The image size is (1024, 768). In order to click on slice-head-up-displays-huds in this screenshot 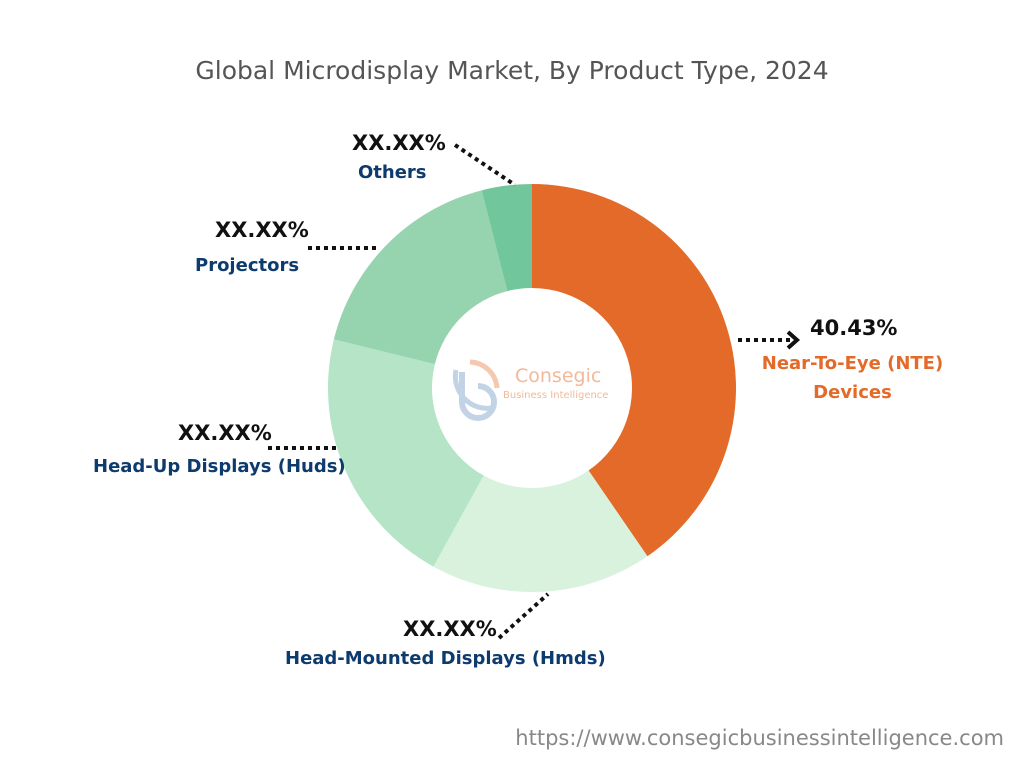, I will do `click(406, 453)`.